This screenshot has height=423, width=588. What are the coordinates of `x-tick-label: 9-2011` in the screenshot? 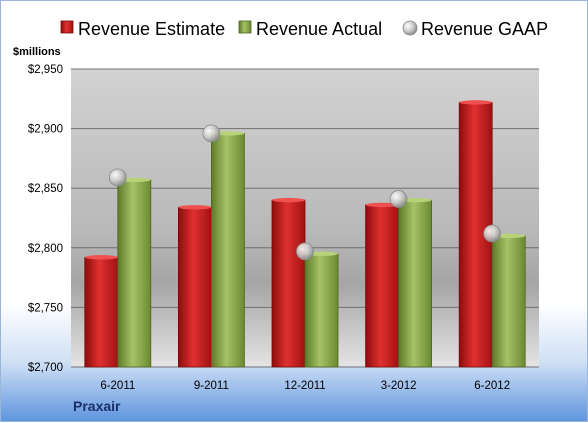 It's located at (211, 386).